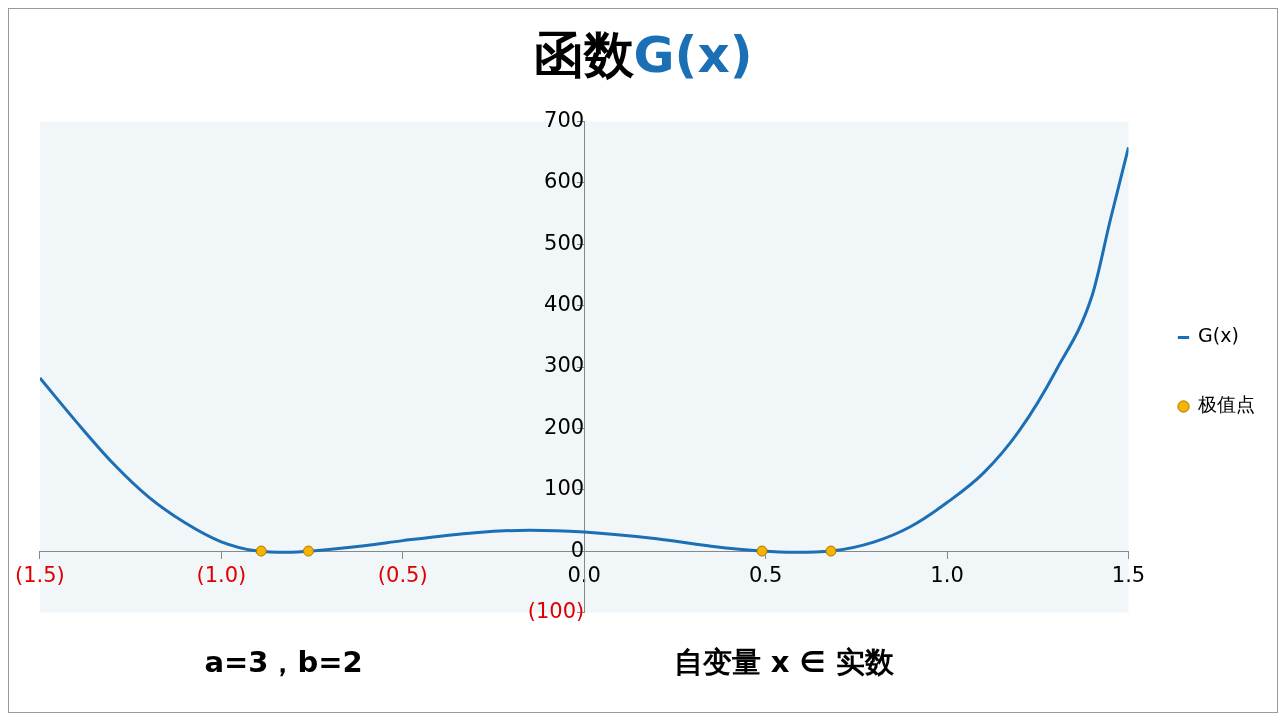 The image size is (1286, 721). What do you see at coordinates (283, 662) in the screenshot?
I see `text: a=3，b=2` at bounding box center [283, 662].